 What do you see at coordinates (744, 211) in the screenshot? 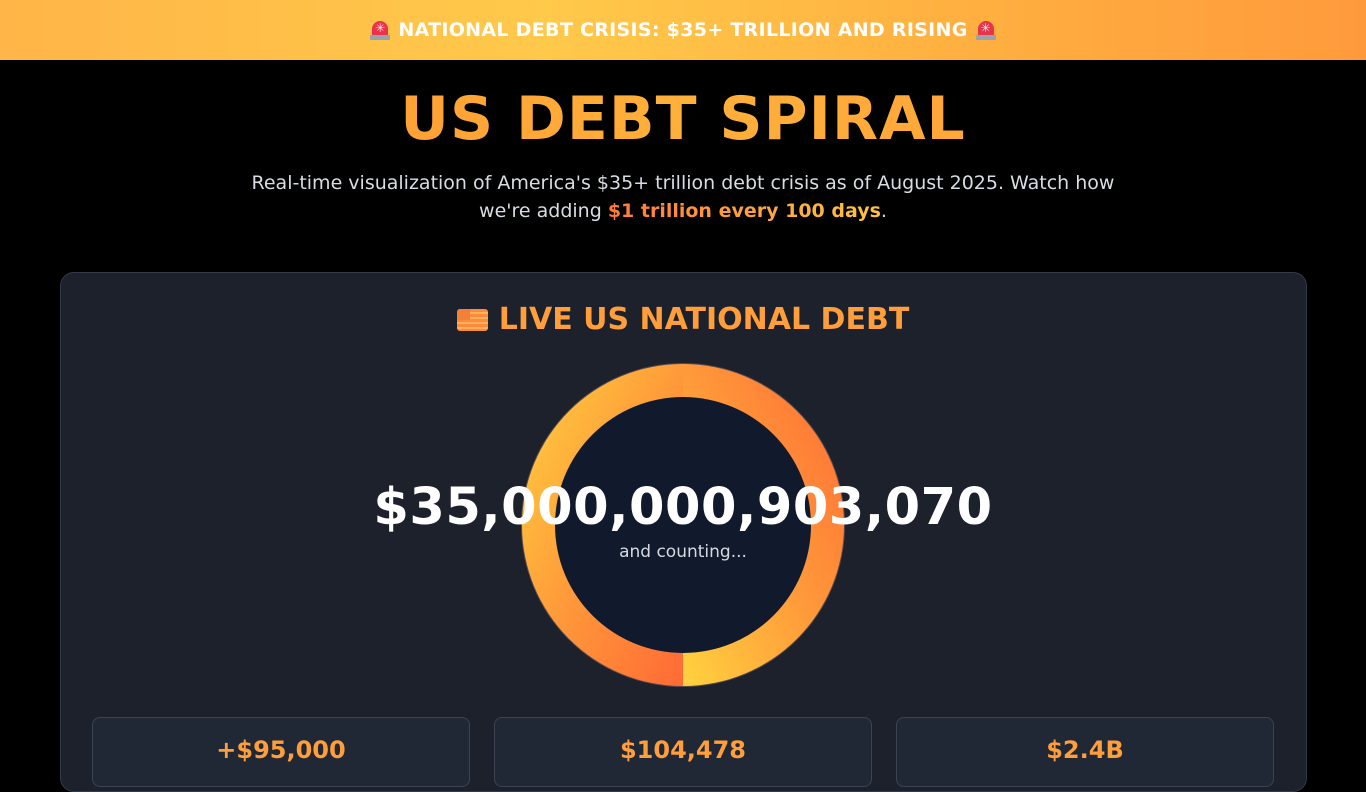
I see `subtitle-highlight: $1 trillion every 100 days` at bounding box center [744, 211].